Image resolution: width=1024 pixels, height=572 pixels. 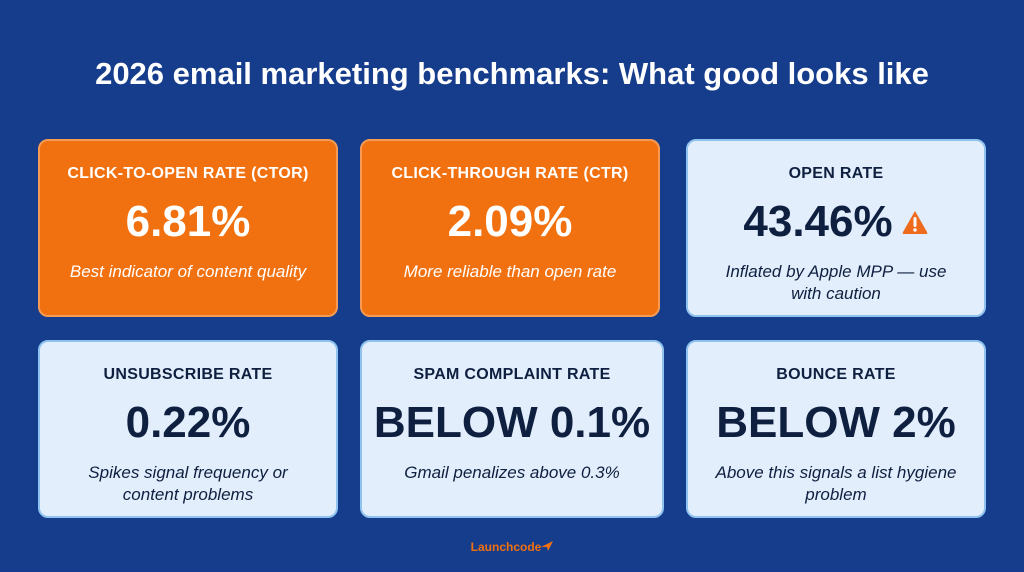 I want to click on value-text: BELOW 2%, so click(x=836, y=422).